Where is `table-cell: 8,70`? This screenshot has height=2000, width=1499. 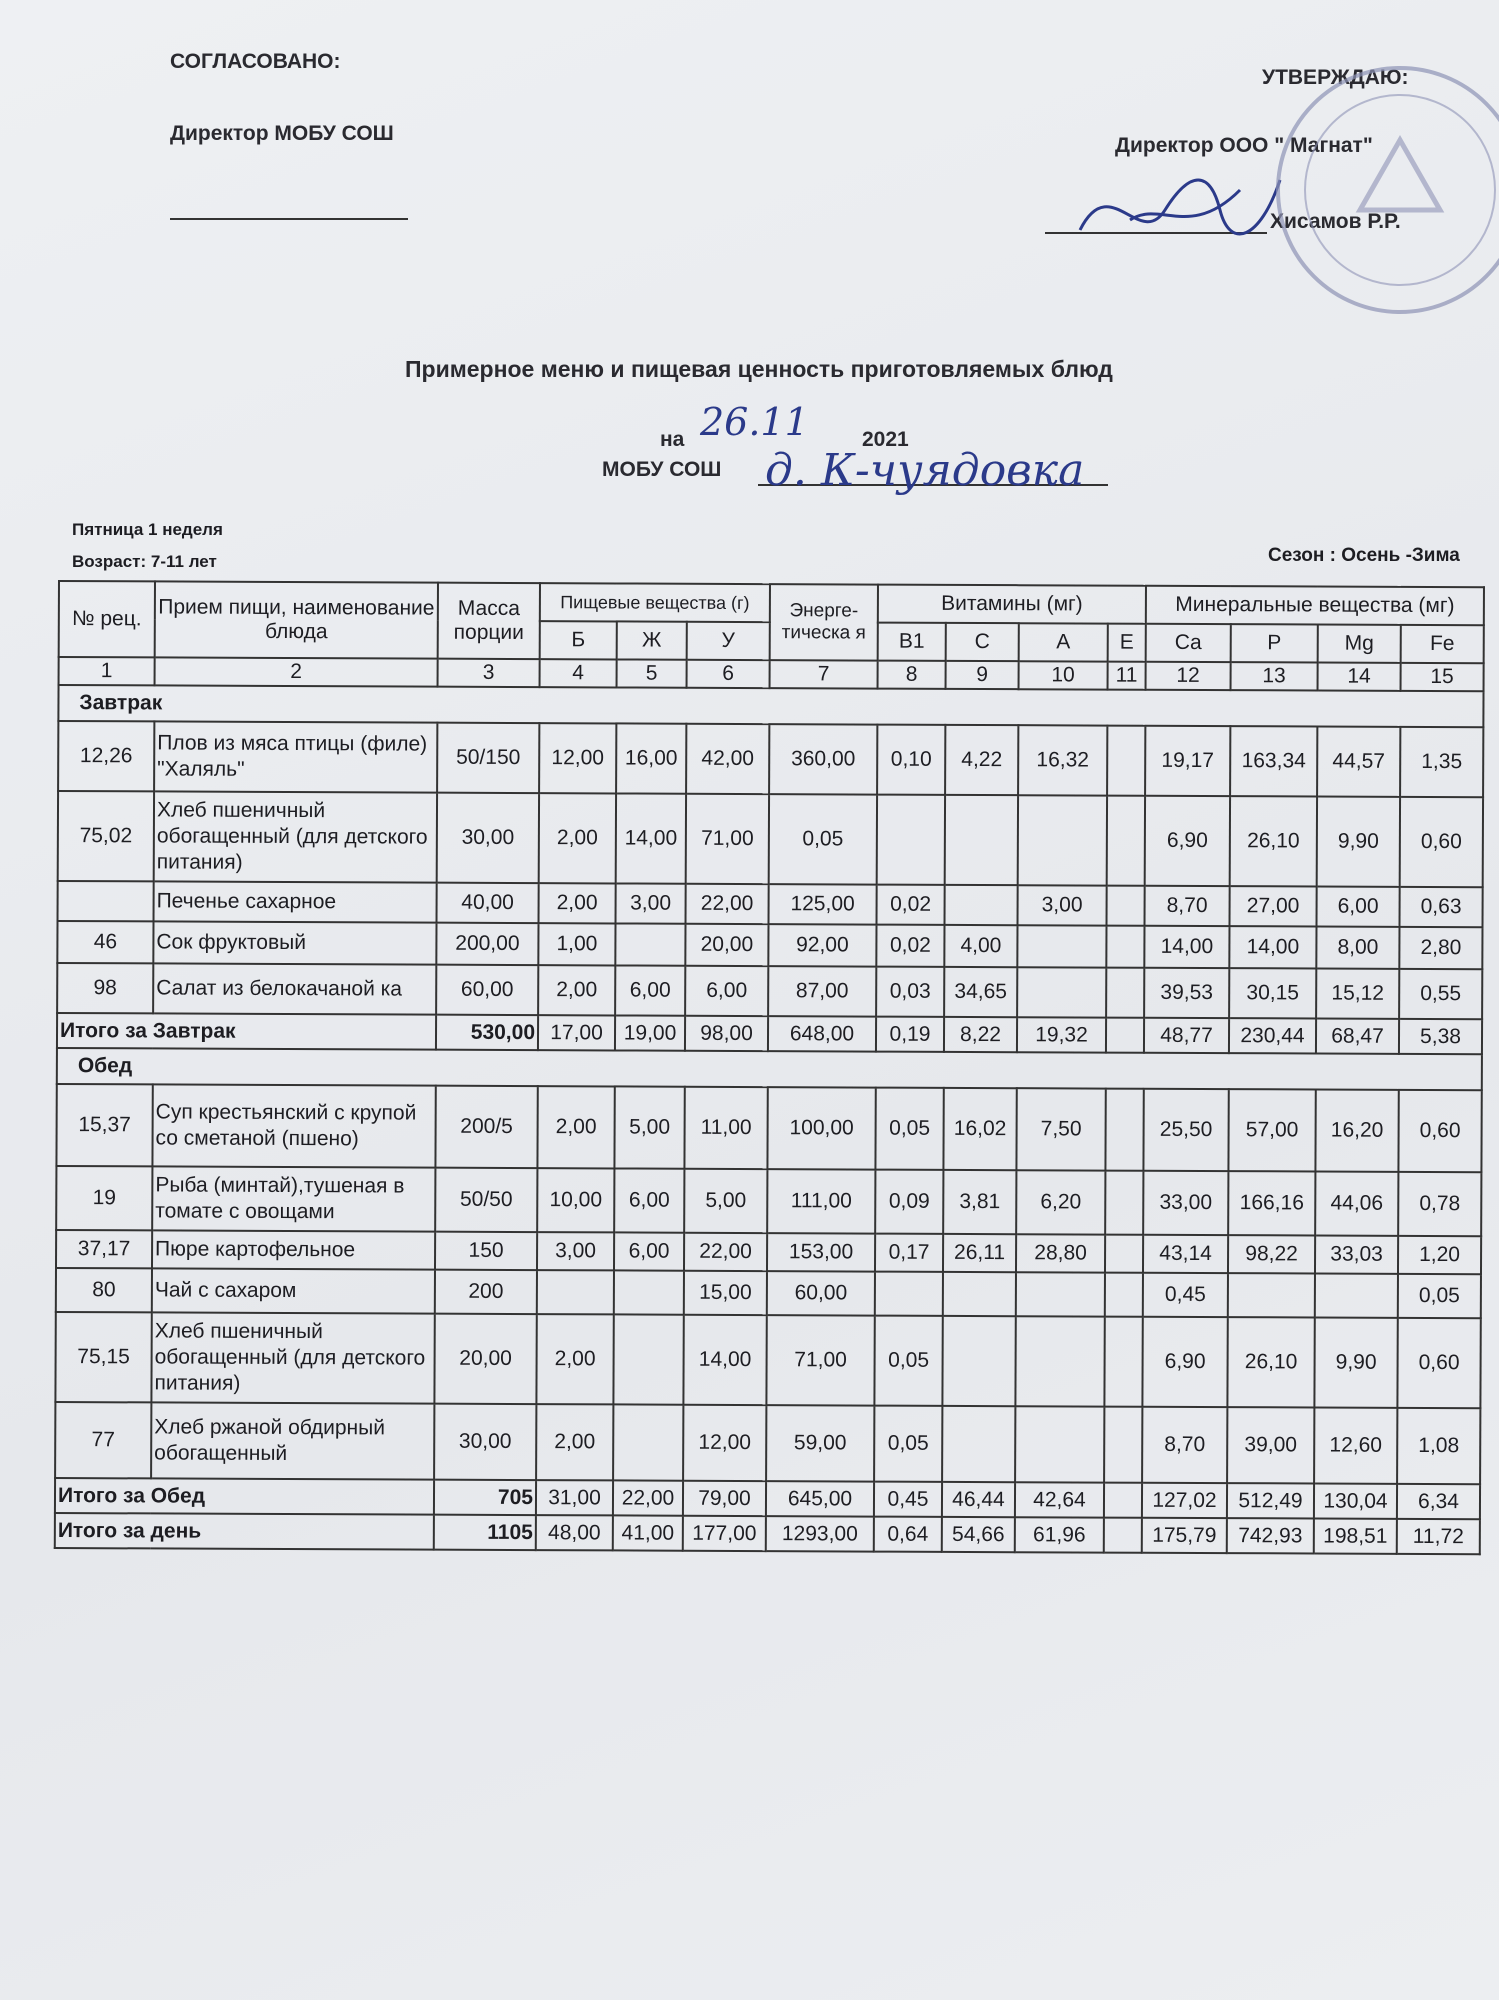
table-cell: 8,70 is located at coordinates (1185, 1445).